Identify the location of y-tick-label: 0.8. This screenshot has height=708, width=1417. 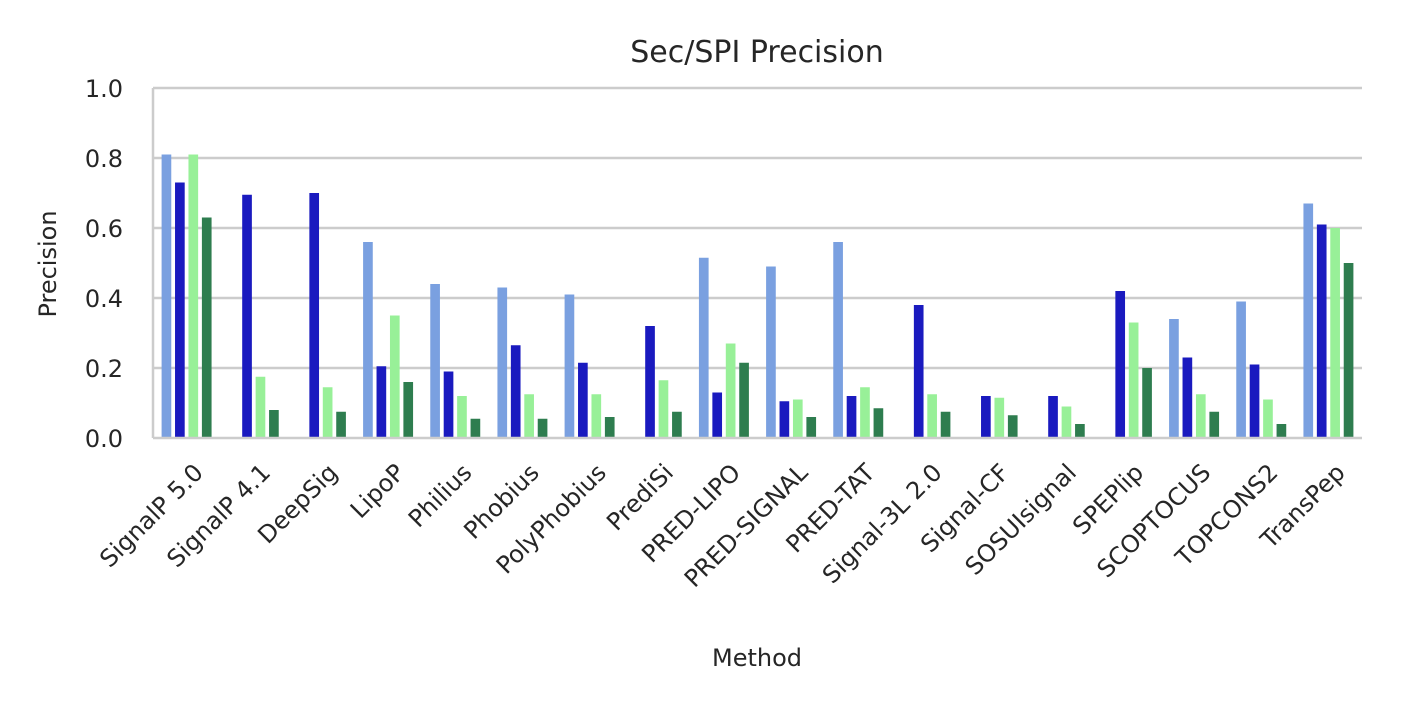
(104, 159).